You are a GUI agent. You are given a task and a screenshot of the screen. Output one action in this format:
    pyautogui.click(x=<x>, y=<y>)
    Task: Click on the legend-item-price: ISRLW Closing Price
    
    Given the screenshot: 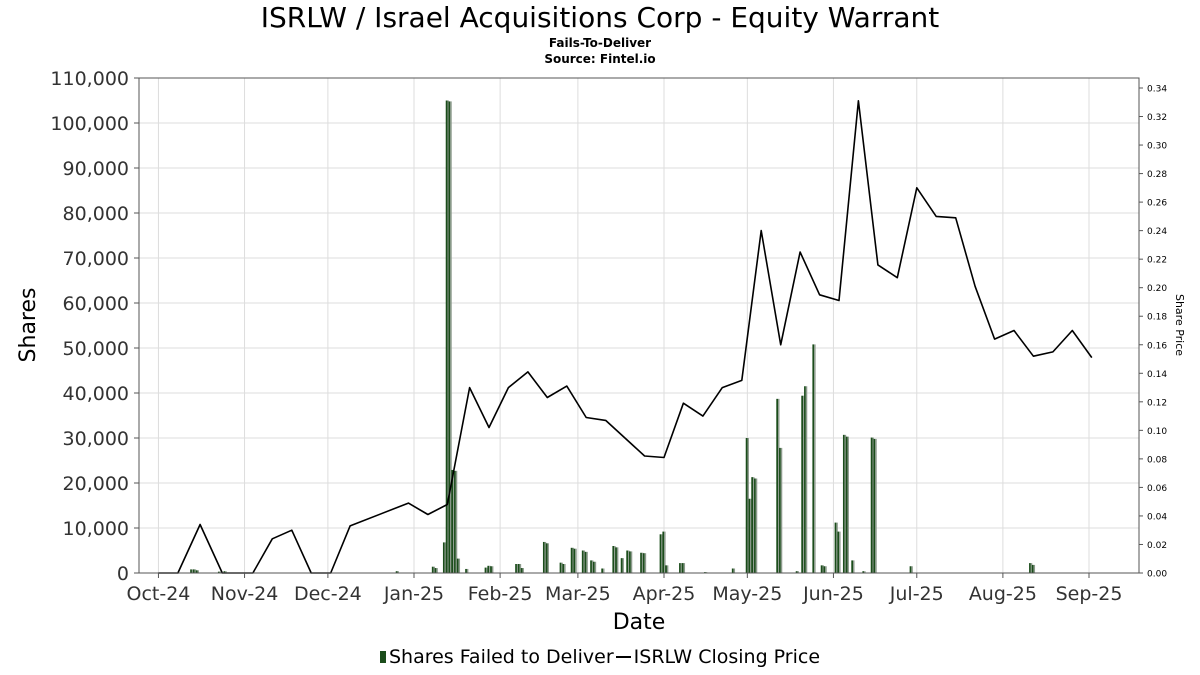 What is the action you would take?
    pyautogui.click(x=717, y=657)
    